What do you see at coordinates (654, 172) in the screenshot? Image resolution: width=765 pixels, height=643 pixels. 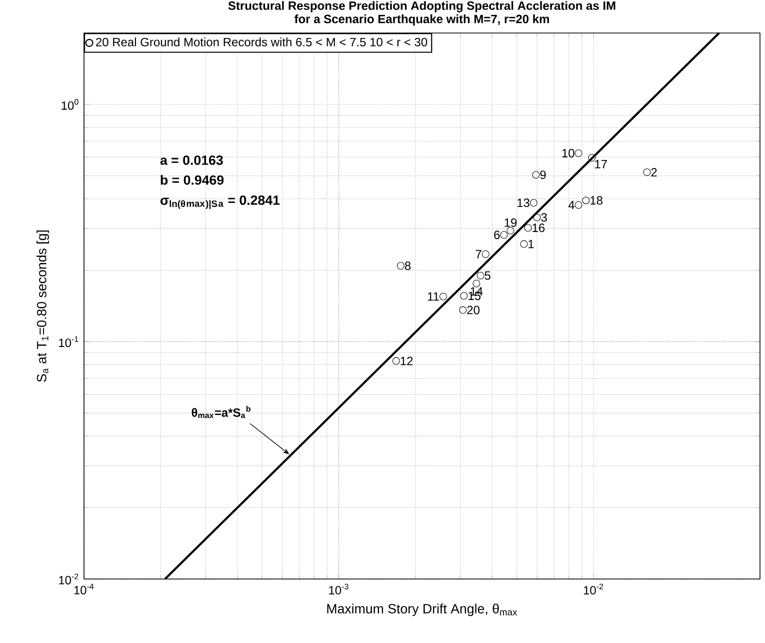 I see `annotation: 2` at bounding box center [654, 172].